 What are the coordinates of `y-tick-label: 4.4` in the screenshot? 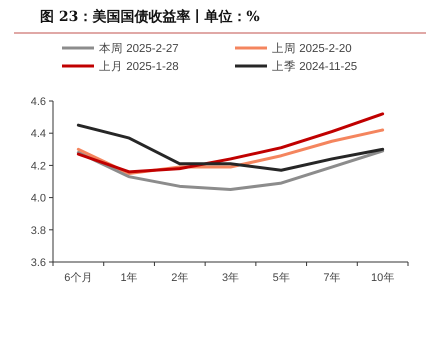 It's located at (38, 134).